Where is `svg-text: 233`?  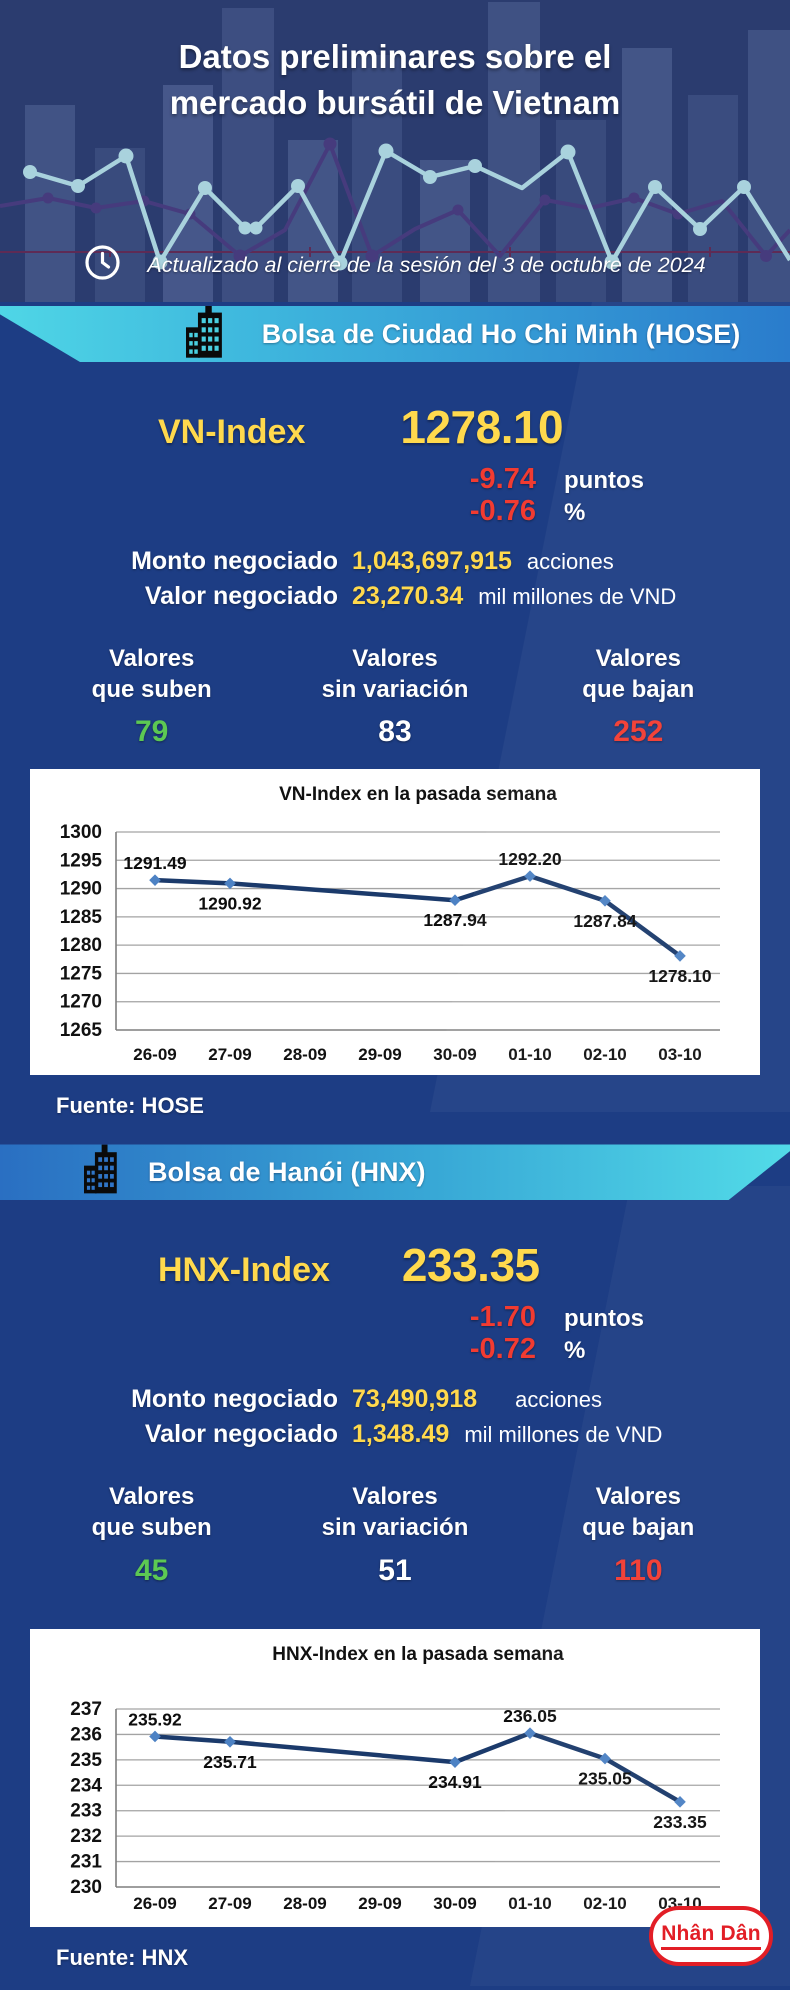
svg-text: 233 is located at coordinates (86, 1811).